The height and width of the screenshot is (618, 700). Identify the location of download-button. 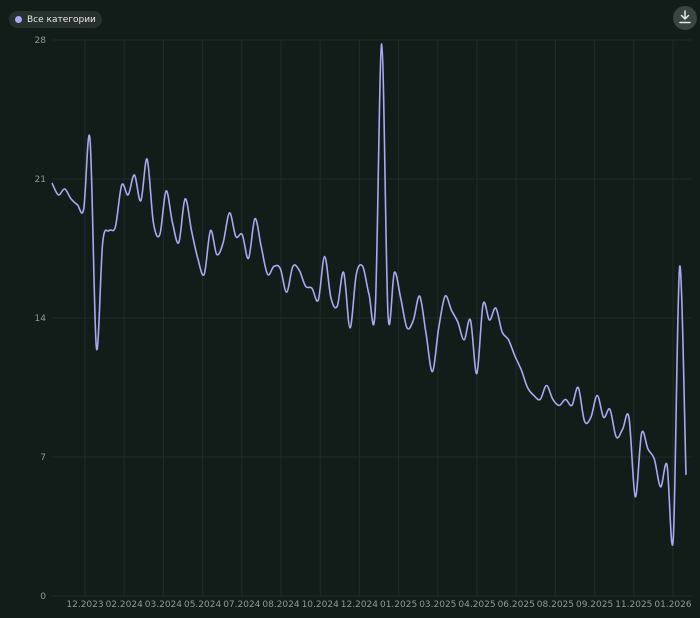
(685, 18).